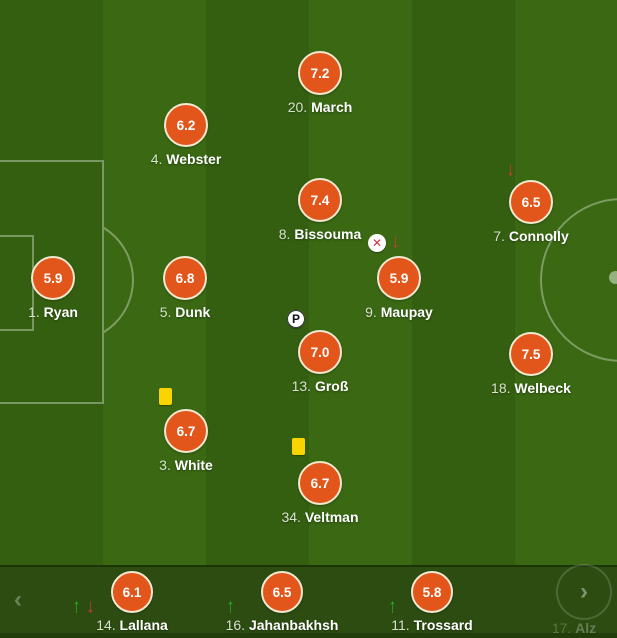 The height and width of the screenshot is (638, 617). I want to click on player-number: 3., so click(165, 465).